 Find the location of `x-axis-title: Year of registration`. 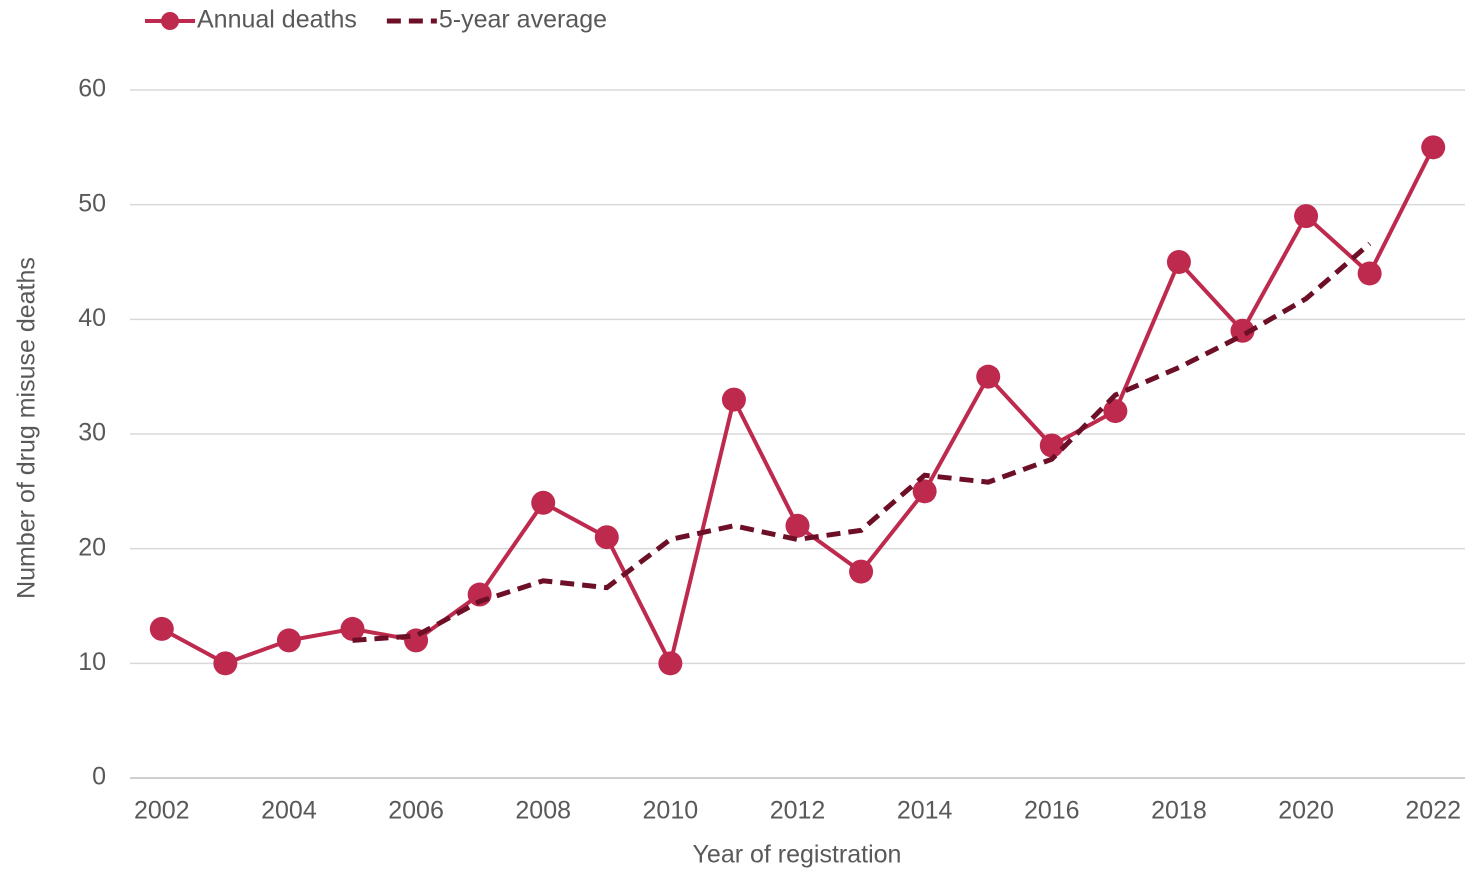

x-axis-title: Year of registration is located at coordinates (797, 855).